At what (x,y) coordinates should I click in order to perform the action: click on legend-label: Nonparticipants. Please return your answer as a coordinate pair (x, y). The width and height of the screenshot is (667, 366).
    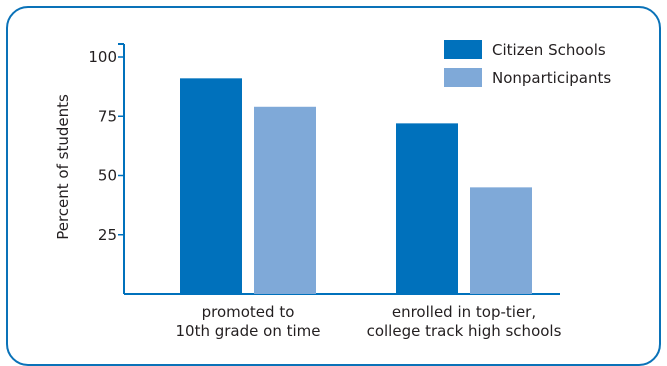
    Looking at the image, I should click on (551, 78).